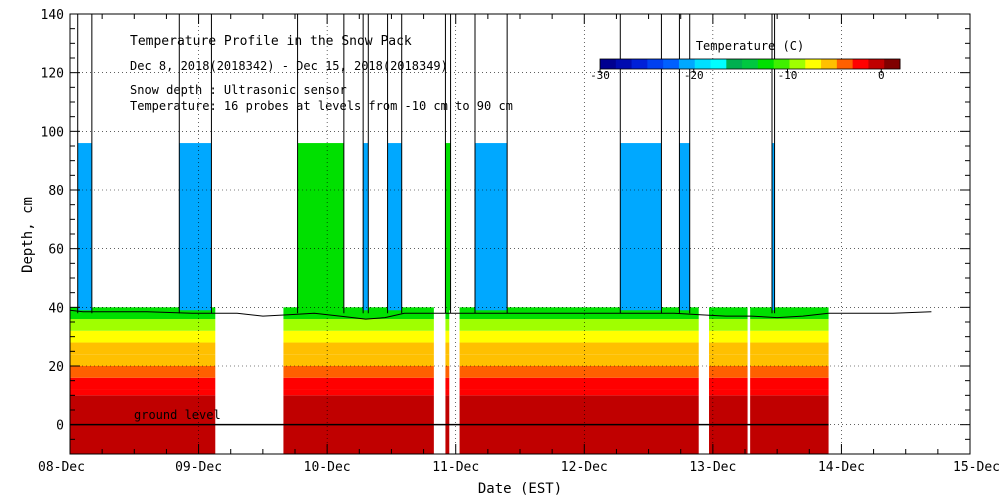 The image size is (1000, 500). What do you see at coordinates (60, 426) in the screenshot?
I see `y-tick-label: 0` at bounding box center [60, 426].